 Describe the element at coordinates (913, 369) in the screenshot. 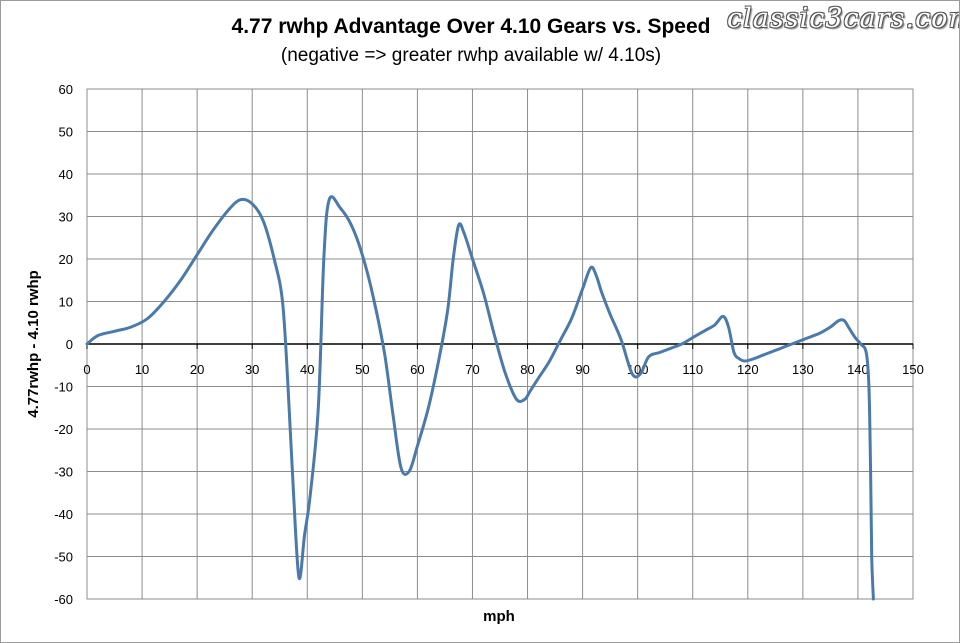

I see `x-tick-label: 150` at that location.